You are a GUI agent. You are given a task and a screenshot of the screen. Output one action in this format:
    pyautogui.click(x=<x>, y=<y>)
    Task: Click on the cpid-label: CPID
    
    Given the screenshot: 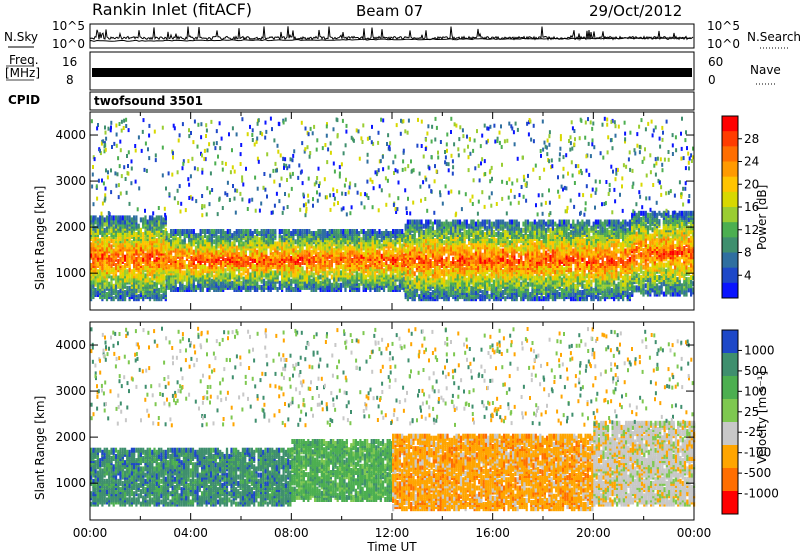 What is the action you would take?
    pyautogui.click(x=24, y=100)
    